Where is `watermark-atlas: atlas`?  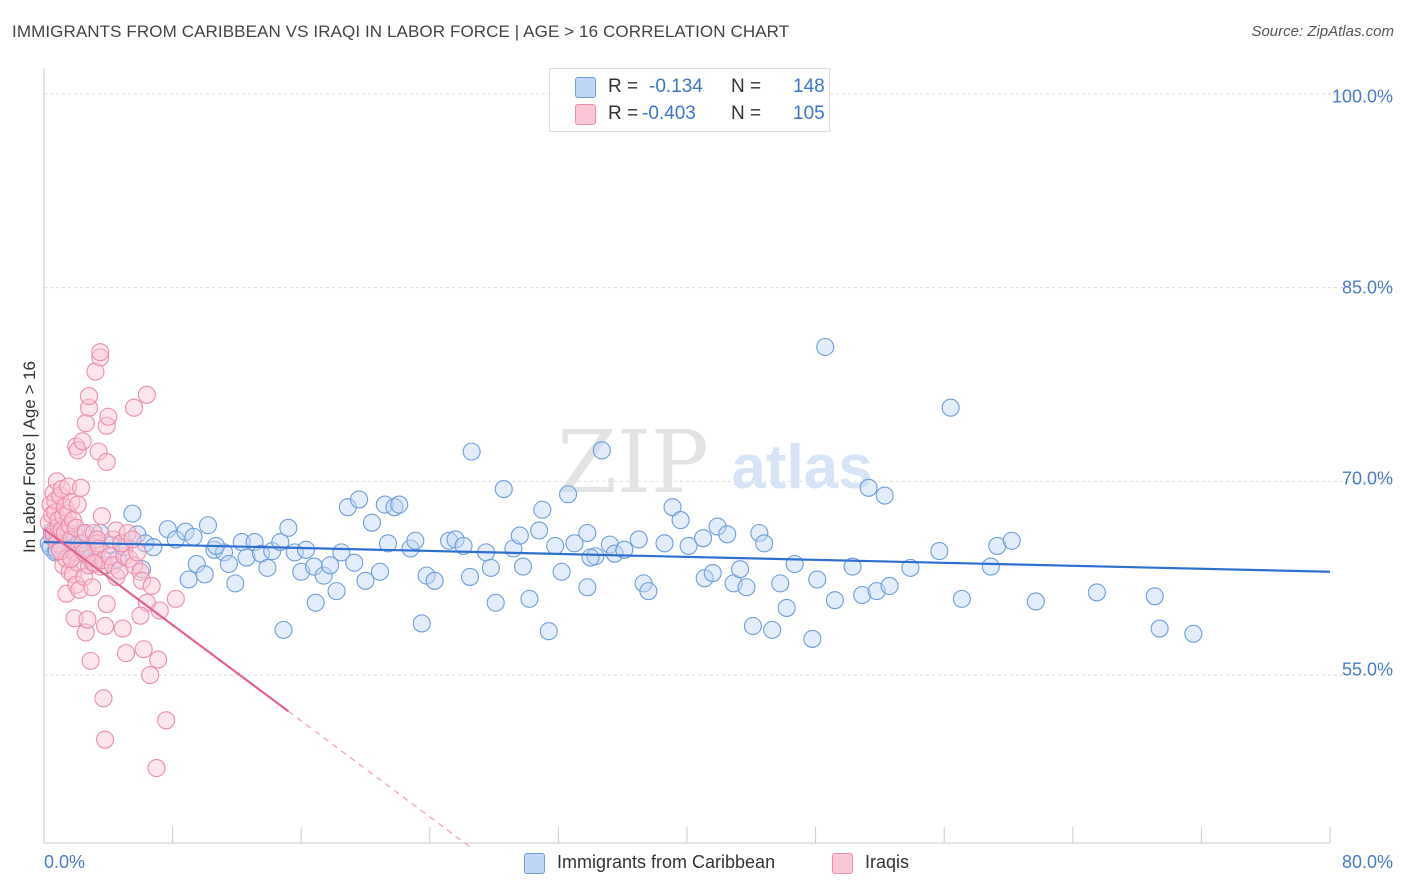
watermark-atlas: atlas is located at coordinates (801, 467).